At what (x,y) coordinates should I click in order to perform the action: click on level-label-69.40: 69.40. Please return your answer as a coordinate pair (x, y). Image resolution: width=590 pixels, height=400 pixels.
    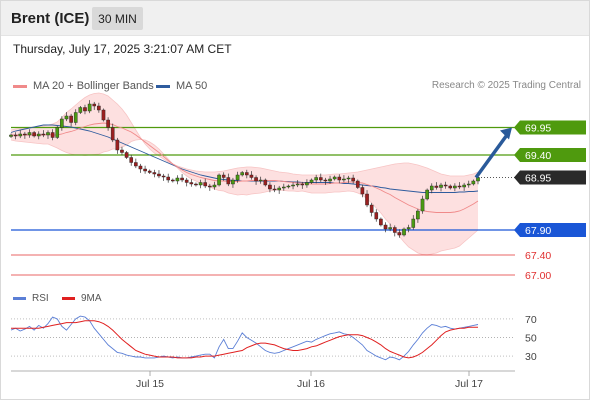
    Looking at the image, I should click on (538, 156).